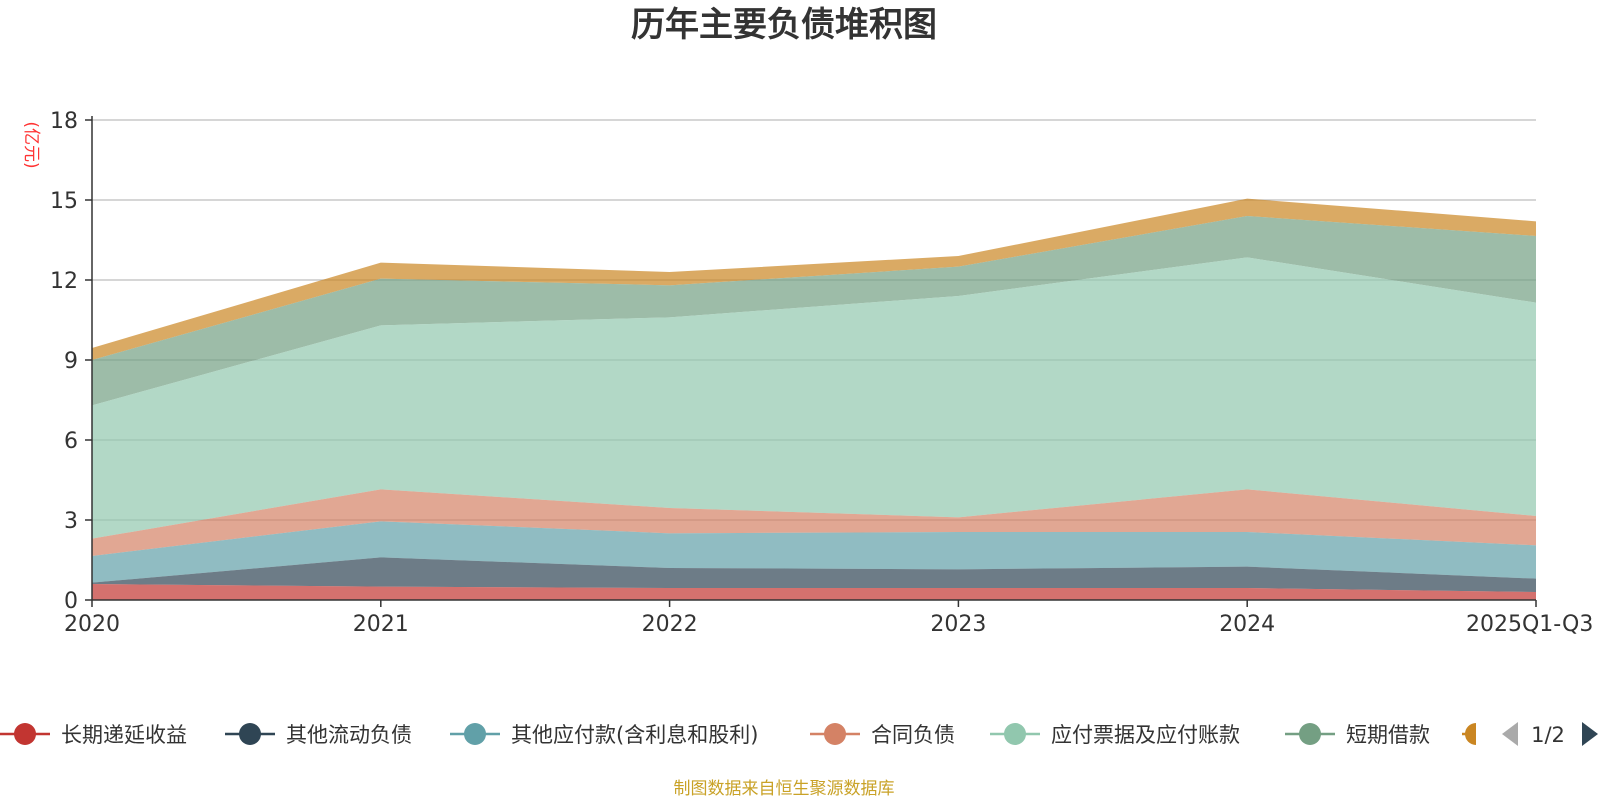 This screenshot has height=800, width=1600. Describe the element at coordinates (124, 735) in the screenshot. I see `legend-label: 长期递延收益` at that location.